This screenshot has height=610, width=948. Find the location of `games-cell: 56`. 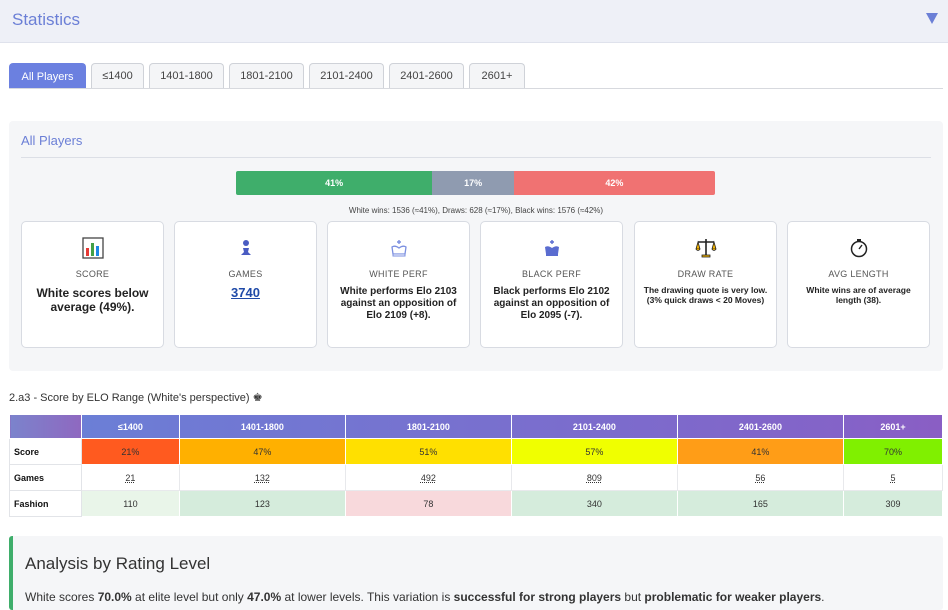

games-cell: 56 is located at coordinates (760, 477).